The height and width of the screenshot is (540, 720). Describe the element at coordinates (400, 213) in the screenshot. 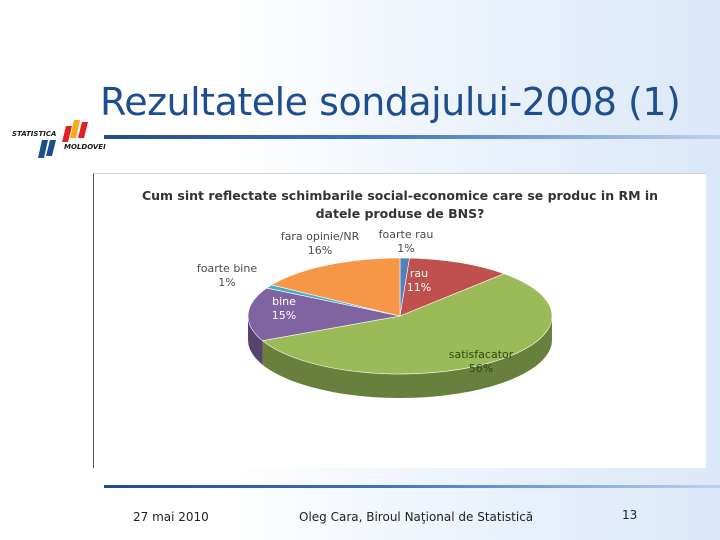

I see `chart-title-line2: datele produse de BNS?` at that location.